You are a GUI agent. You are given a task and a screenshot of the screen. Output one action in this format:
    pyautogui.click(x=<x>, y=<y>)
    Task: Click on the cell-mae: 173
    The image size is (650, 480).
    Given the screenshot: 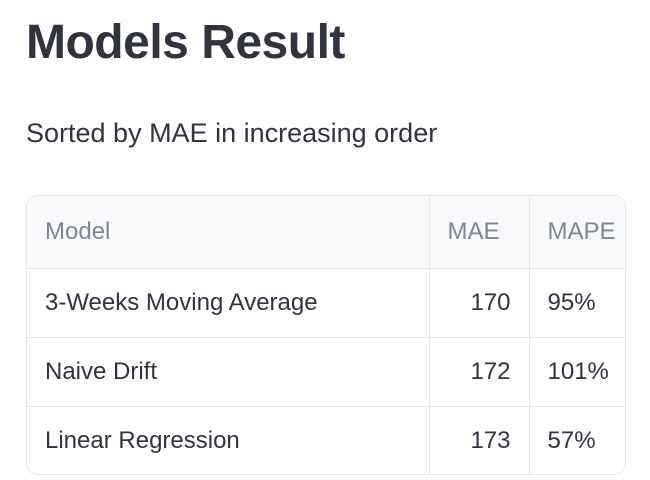 What is the action you would take?
    pyautogui.click(x=479, y=440)
    